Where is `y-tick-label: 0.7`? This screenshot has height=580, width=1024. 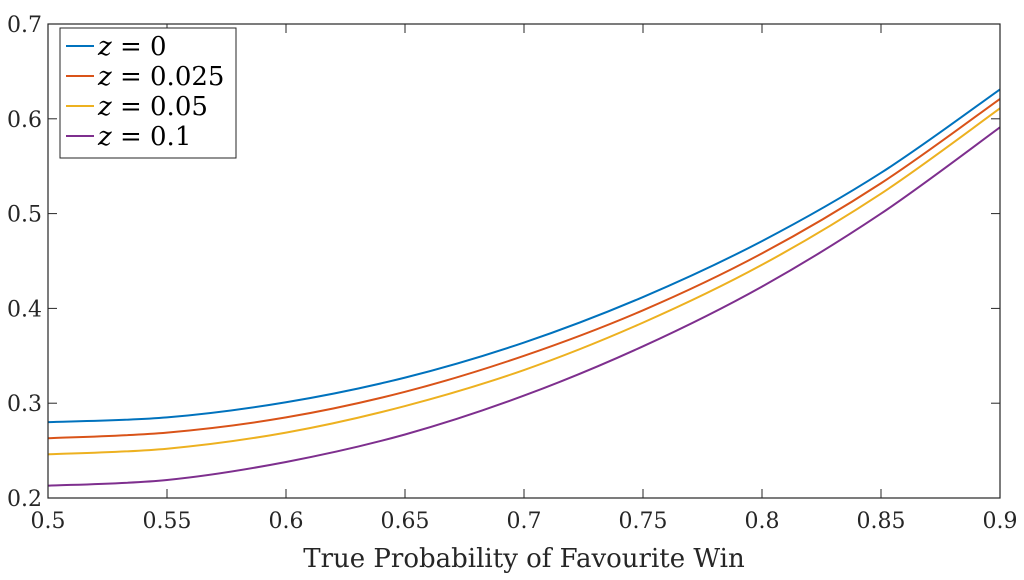 y-tick-label: 0.7 is located at coordinates (24, 25).